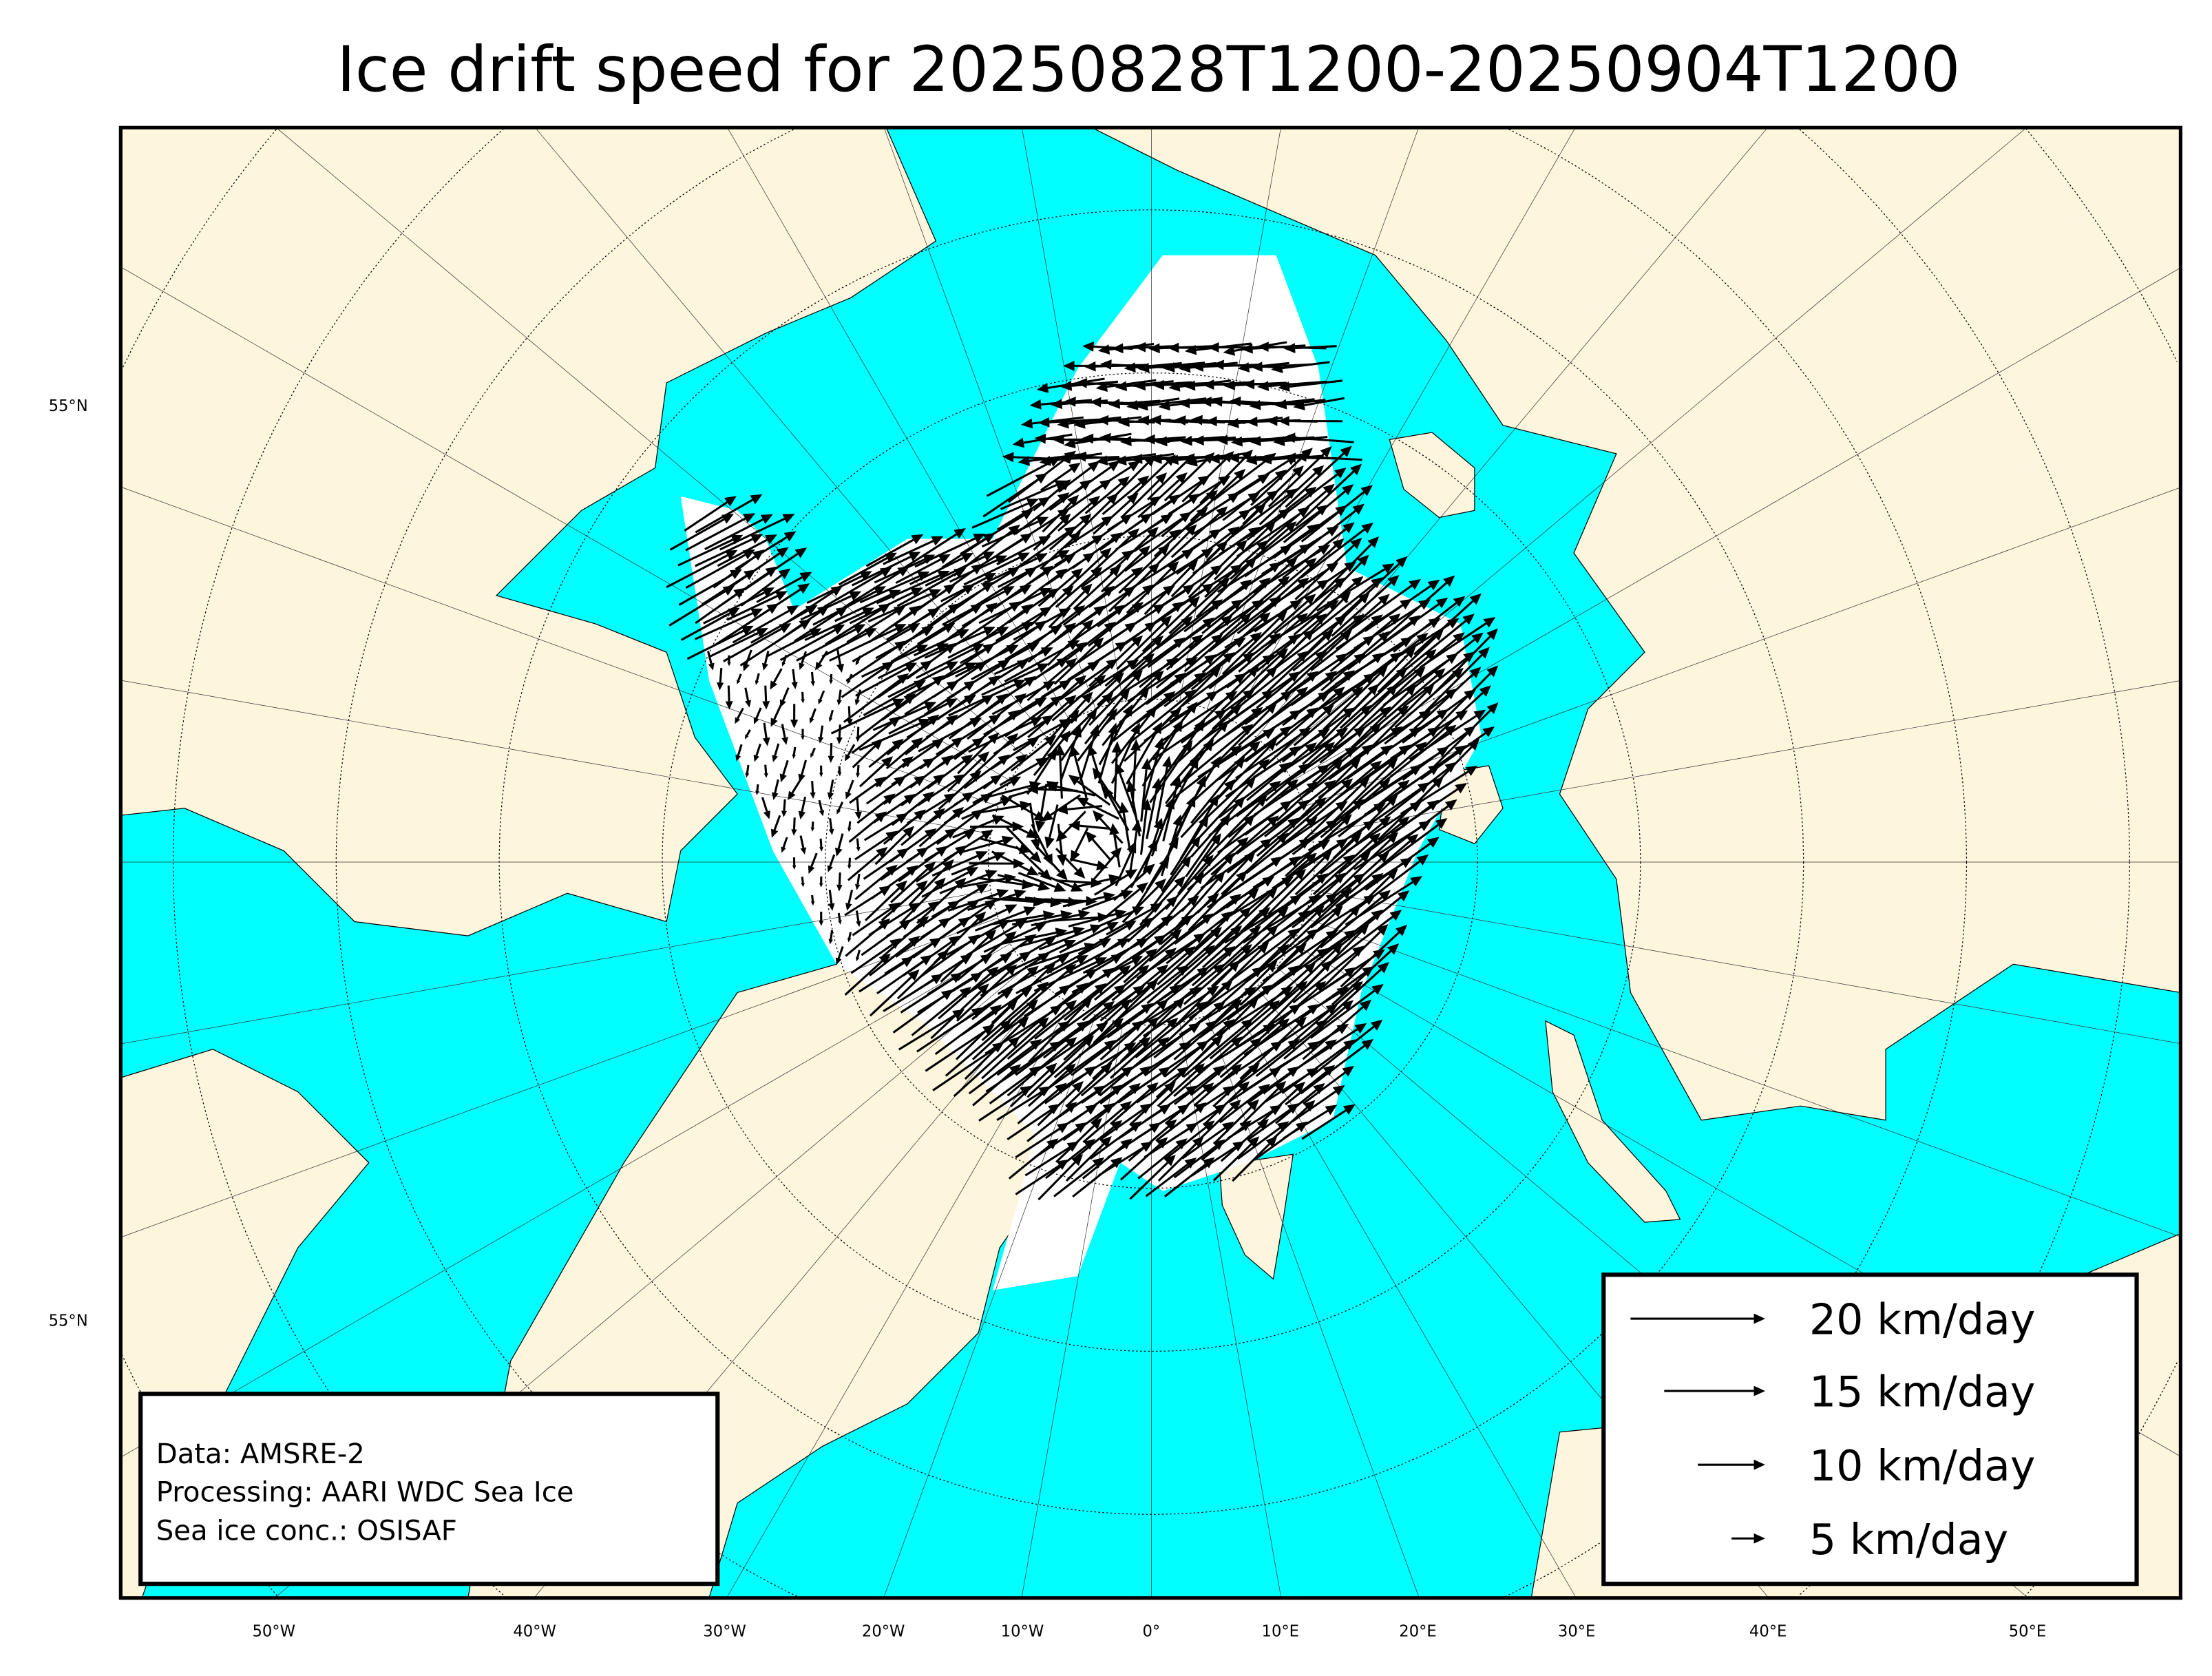 This screenshot has width=2212, height=1676. Describe the element at coordinates (2027, 1631) in the screenshot. I see `lon-label: 50°E` at that location.